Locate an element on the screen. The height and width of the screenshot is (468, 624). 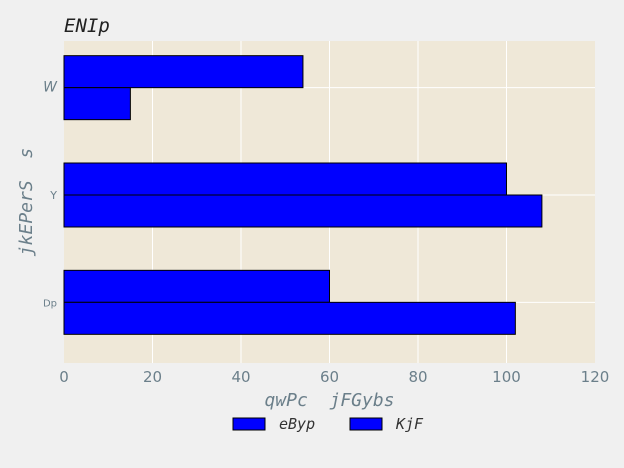
y-tick-labels: W Y Dp is located at coordinates (50, 195).